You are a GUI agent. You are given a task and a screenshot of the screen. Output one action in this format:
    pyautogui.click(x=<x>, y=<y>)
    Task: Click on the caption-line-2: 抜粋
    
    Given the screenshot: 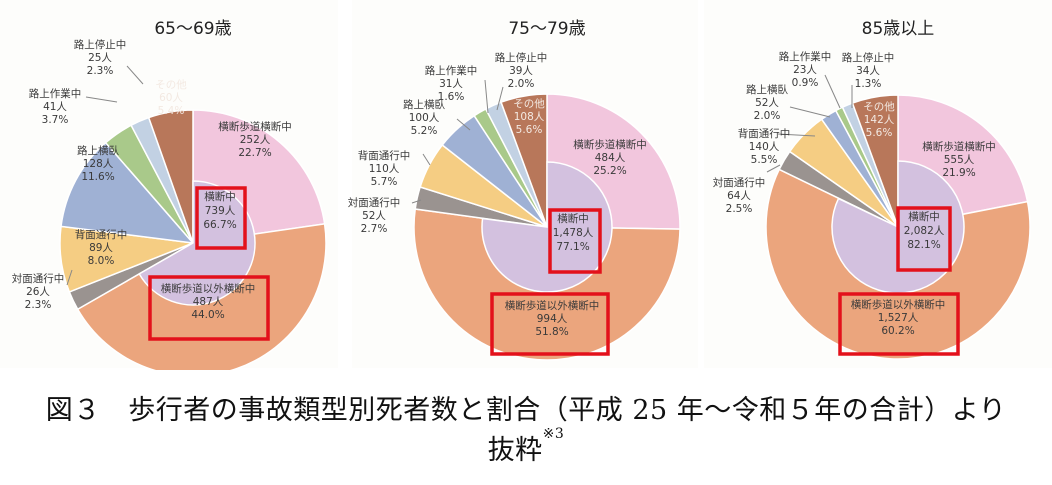 What is the action you would take?
    pyautogui.click(x=515, y=450)
    